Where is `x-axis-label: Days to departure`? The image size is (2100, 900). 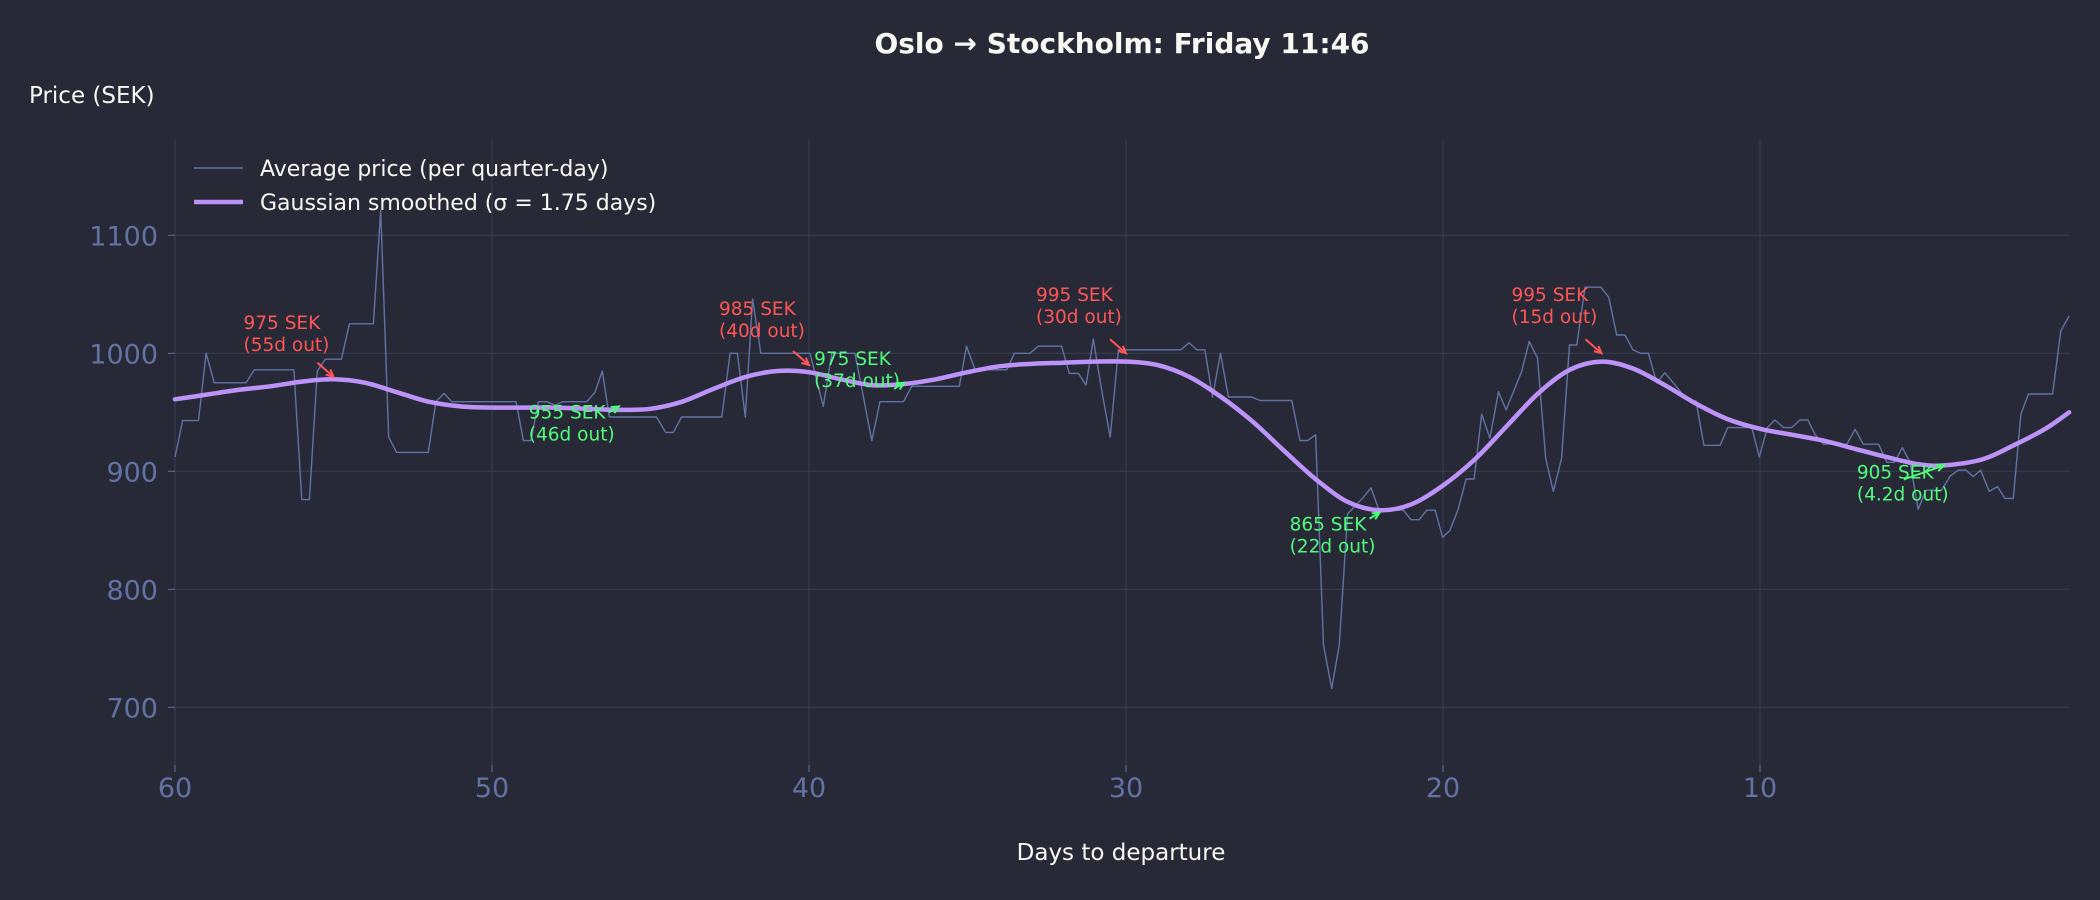 x-axis-label: Days to departure is located at coordinates (1121, 853).